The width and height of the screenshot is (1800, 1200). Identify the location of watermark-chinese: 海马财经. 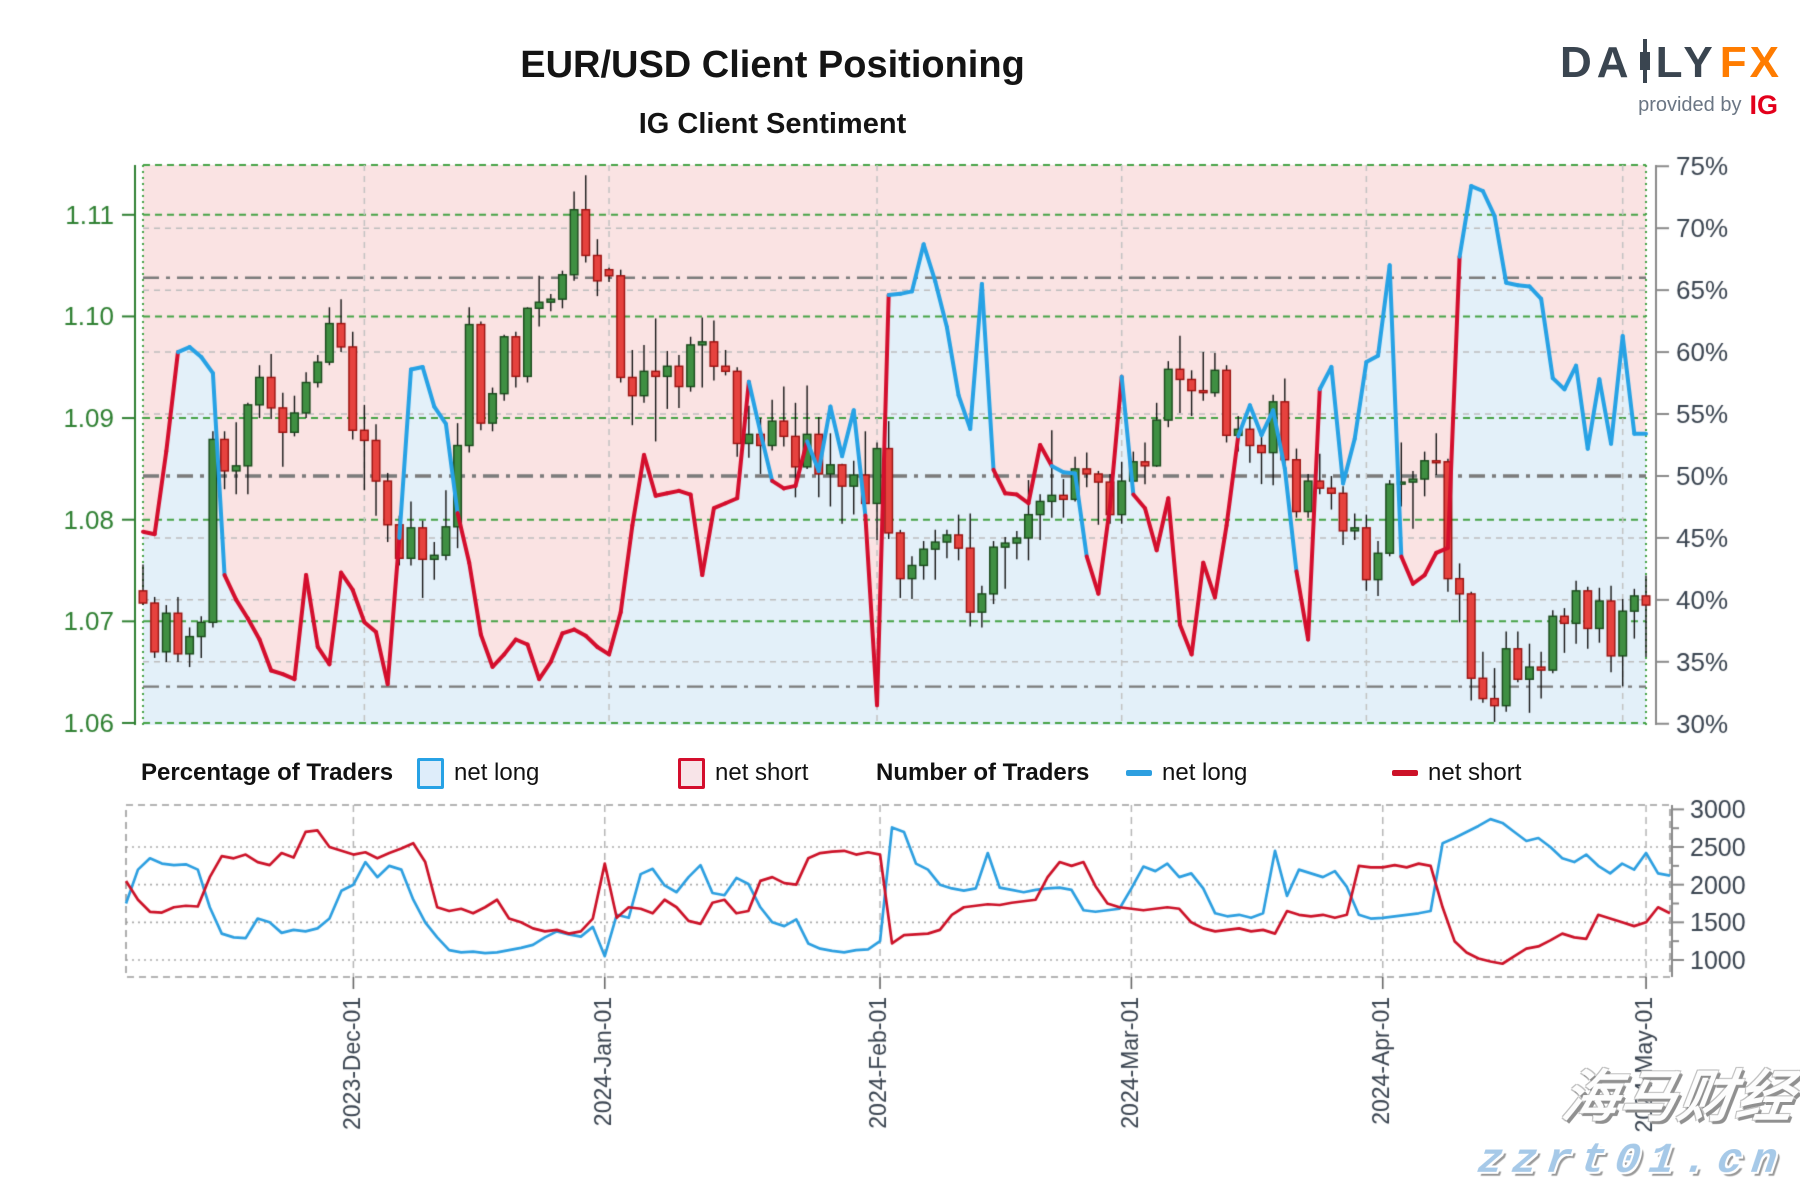
(1679, 1096).